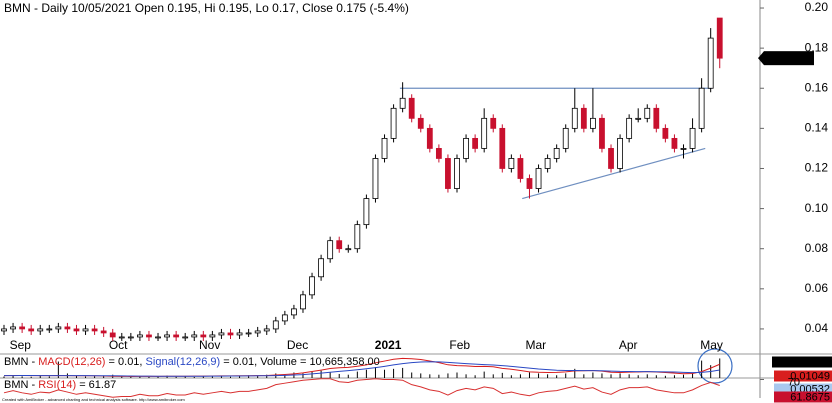  Describe the element at coordinates (614, 173) in the screenshot. I see `trendline` at that location.